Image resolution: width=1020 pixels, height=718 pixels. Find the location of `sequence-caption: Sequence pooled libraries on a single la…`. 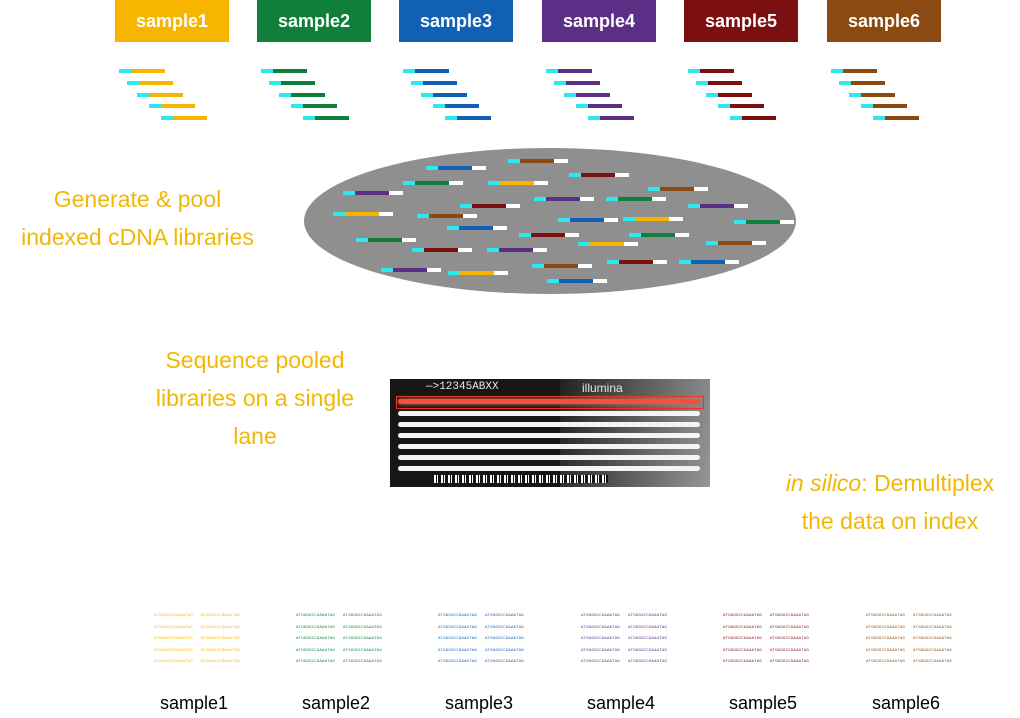

sequence-caption: Sequence pooled libraries on a single la… is located at coordinates (255, 398).